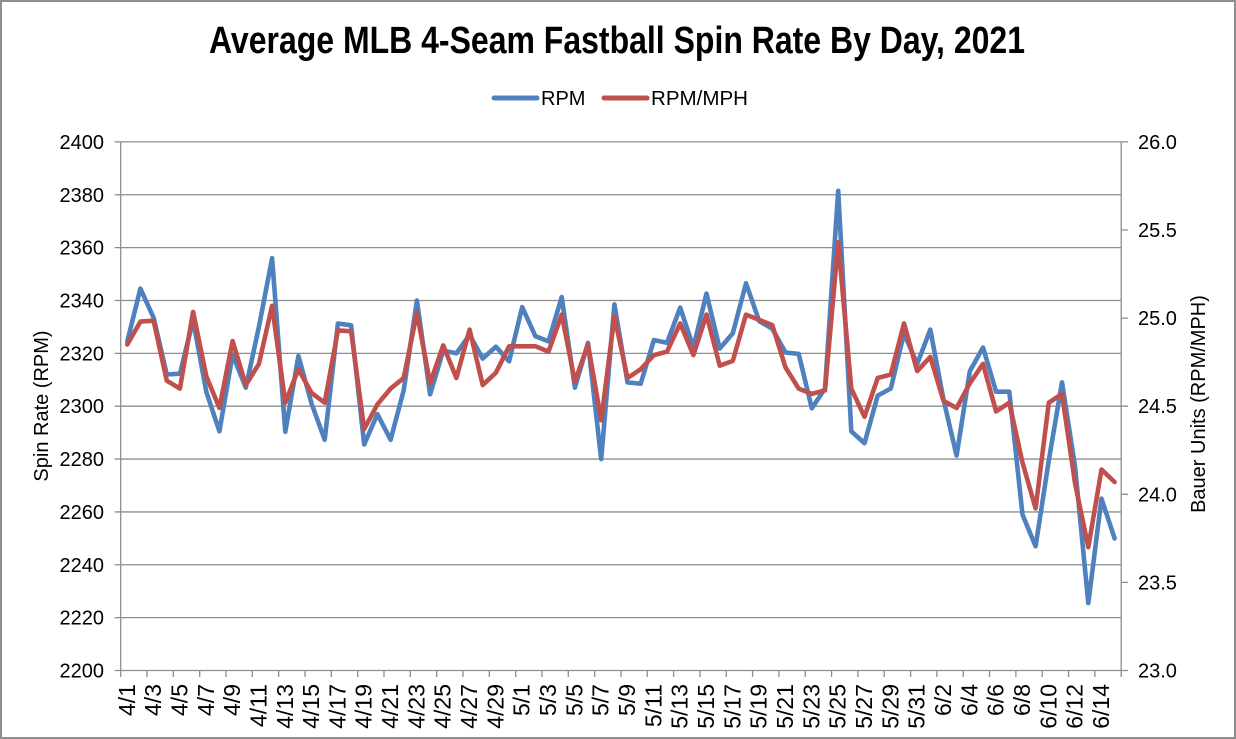  I want to click on svg-text: 25.5, so click(1157, 231).